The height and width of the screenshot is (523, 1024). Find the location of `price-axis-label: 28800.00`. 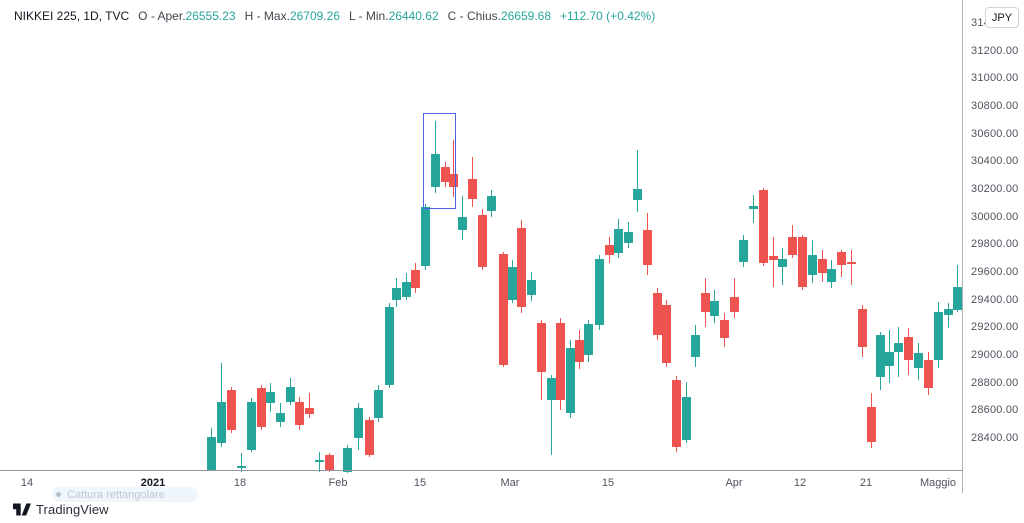

price-axis-label: 28800.00 is located at coordinates (995, 382).